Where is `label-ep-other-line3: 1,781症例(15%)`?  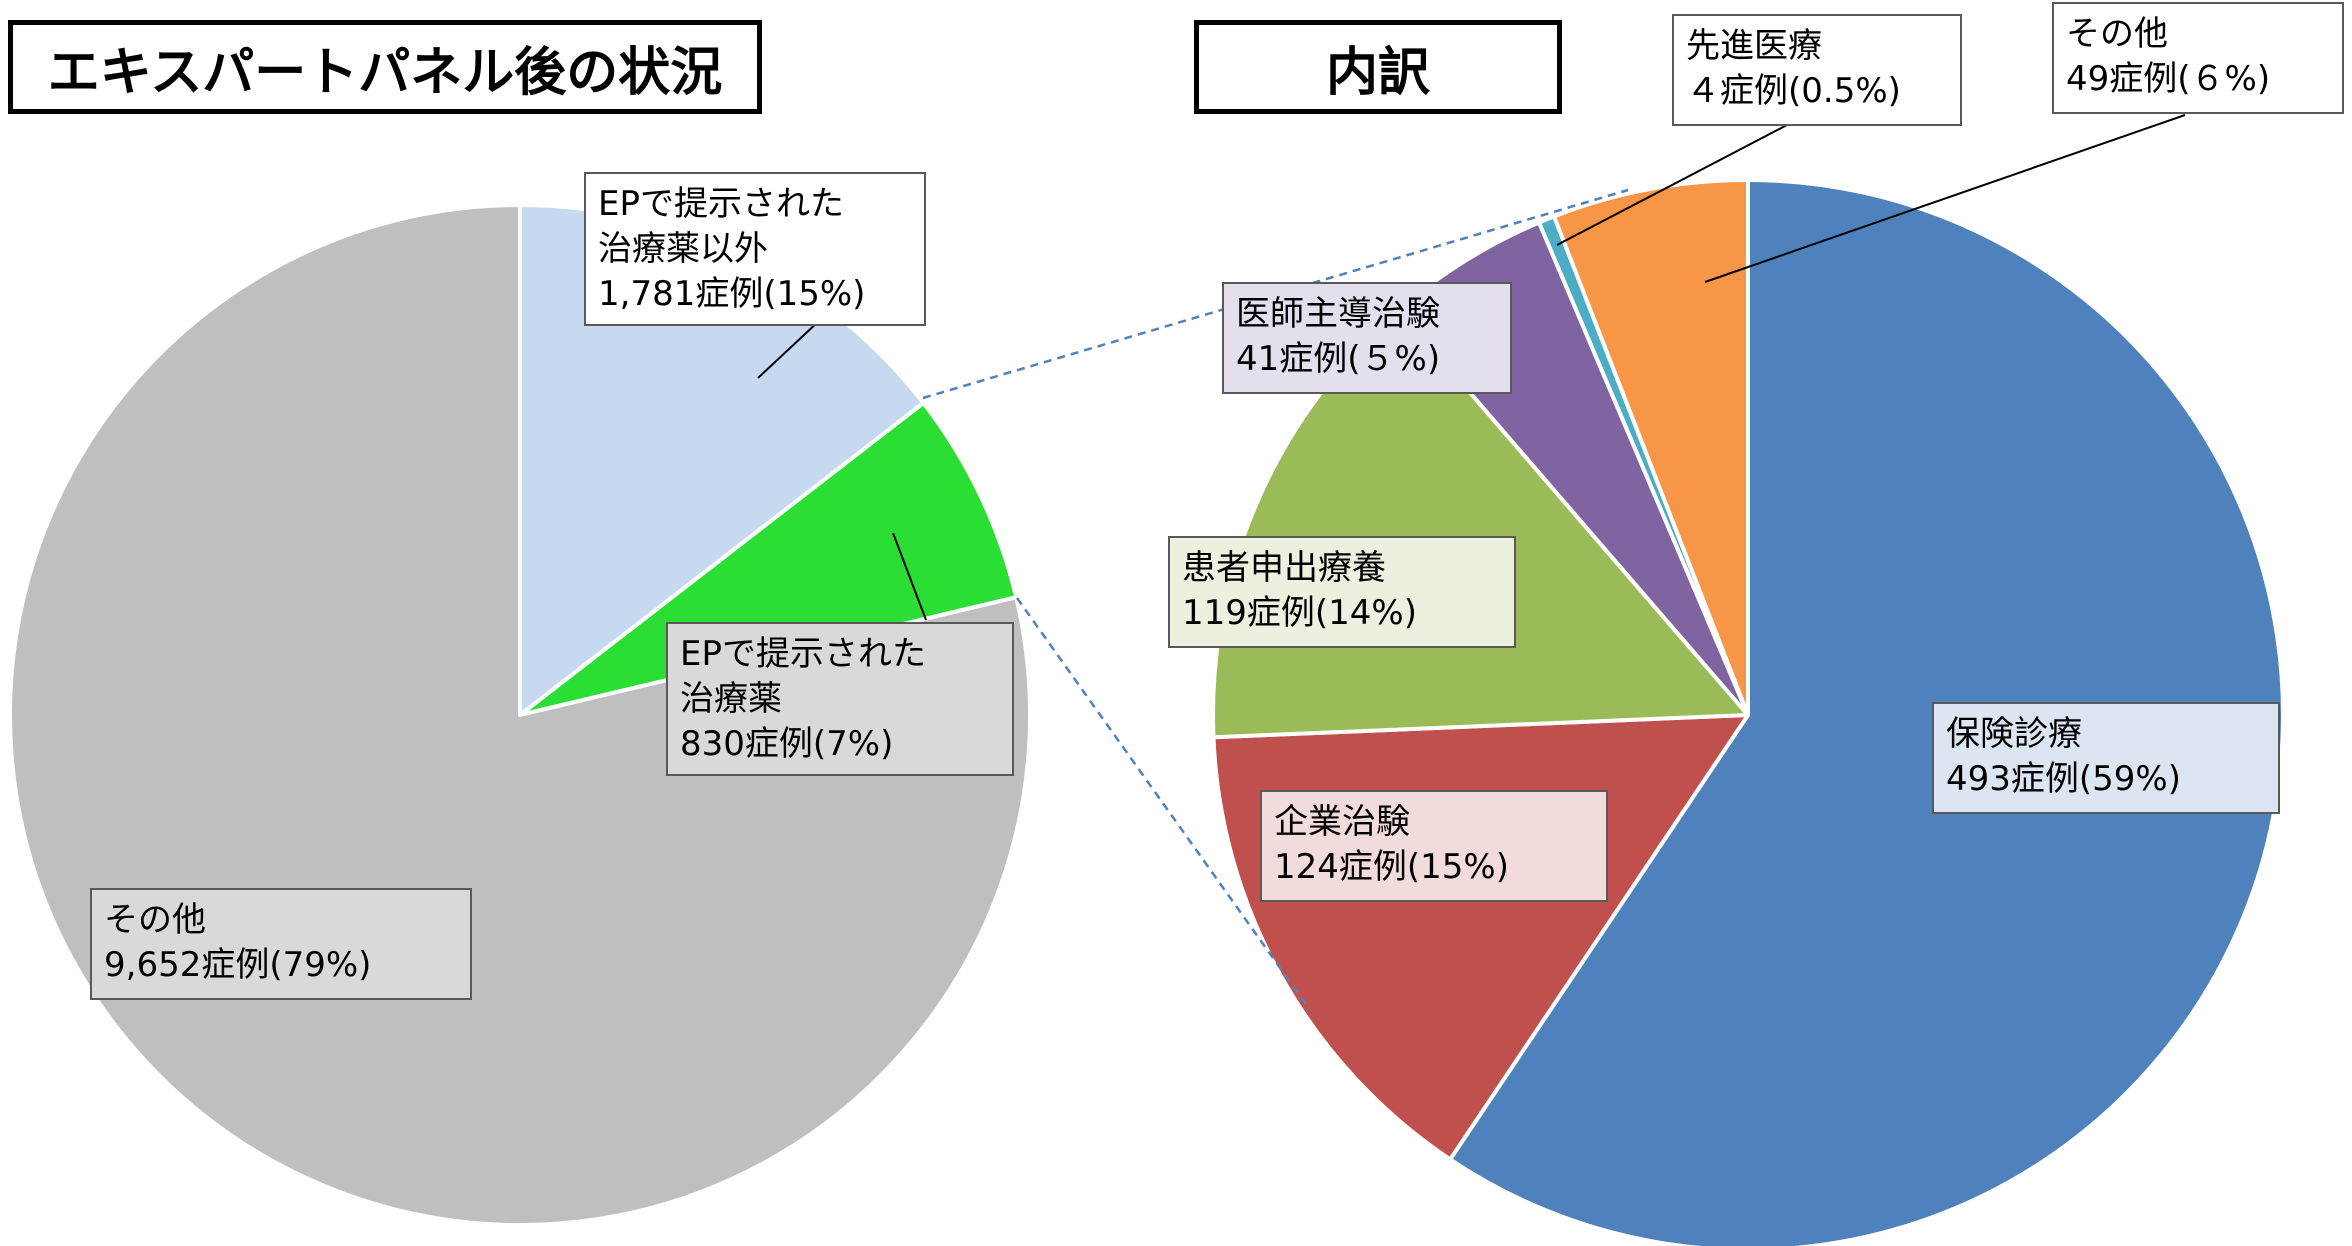 label-ep-other-line3: 1,781症例(15%) is located at coordinates (732, 294).